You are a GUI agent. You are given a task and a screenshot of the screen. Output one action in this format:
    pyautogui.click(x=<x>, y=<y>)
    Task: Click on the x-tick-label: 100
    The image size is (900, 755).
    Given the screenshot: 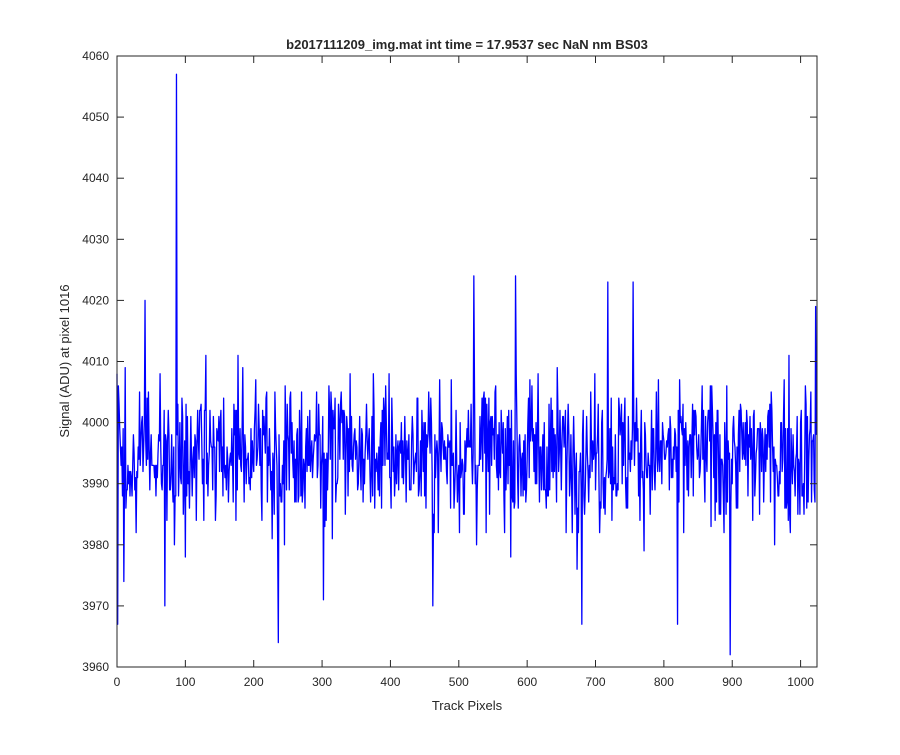 What is the action you would take?
    pyautogui.click(x=185, y=682)
    